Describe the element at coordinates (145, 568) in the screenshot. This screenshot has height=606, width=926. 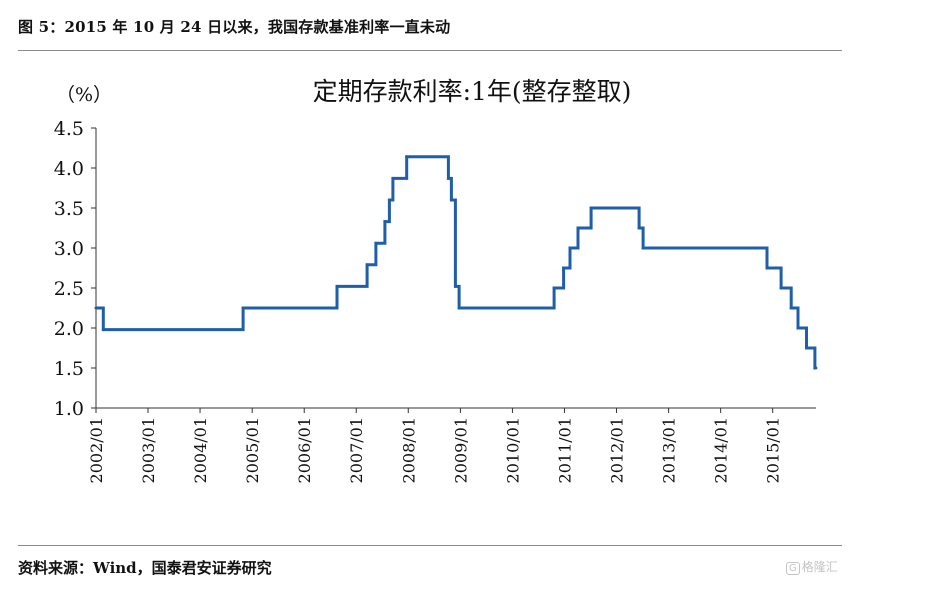
I see `source-note: 资料来源：Wind，国泰君安证券研究` at that location.